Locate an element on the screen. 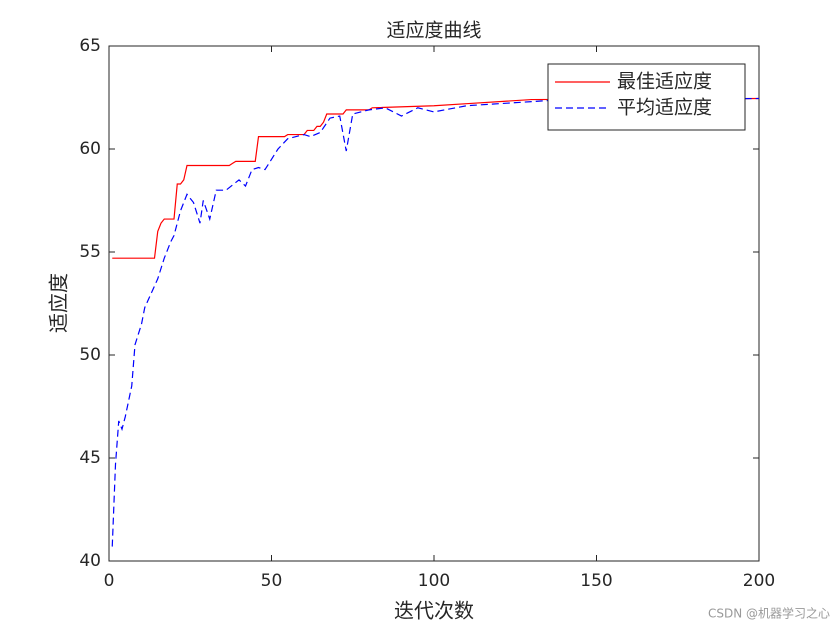 Image resolution: width=840 pixels, height=630 pixels. y-tick-label: 50 is located at coordinates (90, 355).